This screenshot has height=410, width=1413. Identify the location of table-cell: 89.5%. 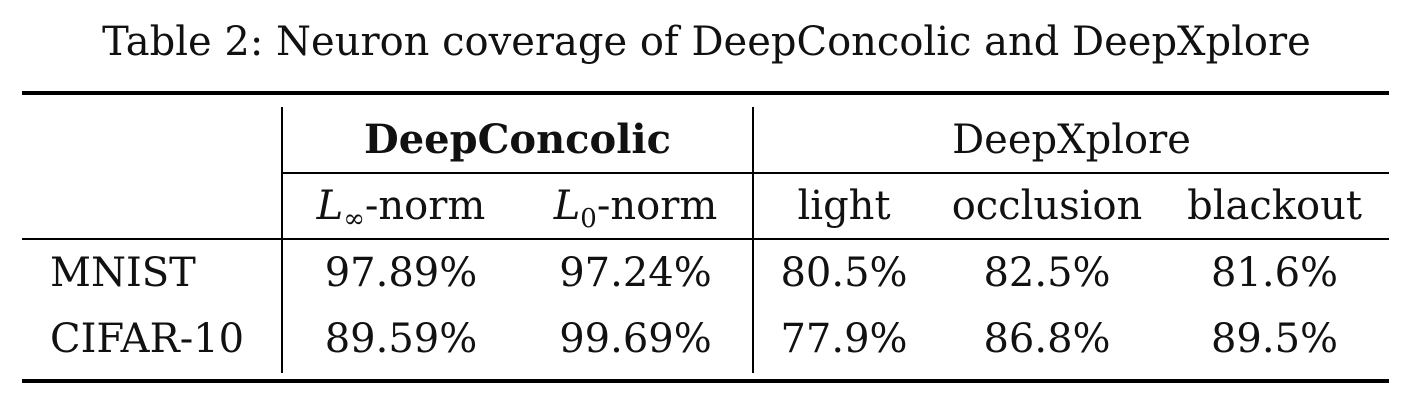
(1274, 339).